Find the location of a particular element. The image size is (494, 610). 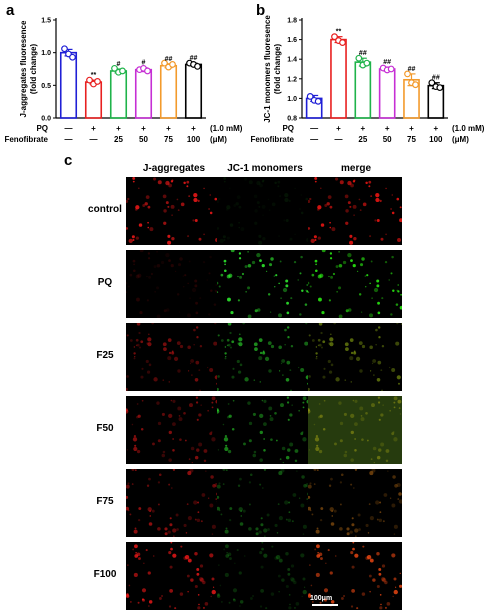

treatment-label: Fenofibrate is located at coordinates (272, 139).